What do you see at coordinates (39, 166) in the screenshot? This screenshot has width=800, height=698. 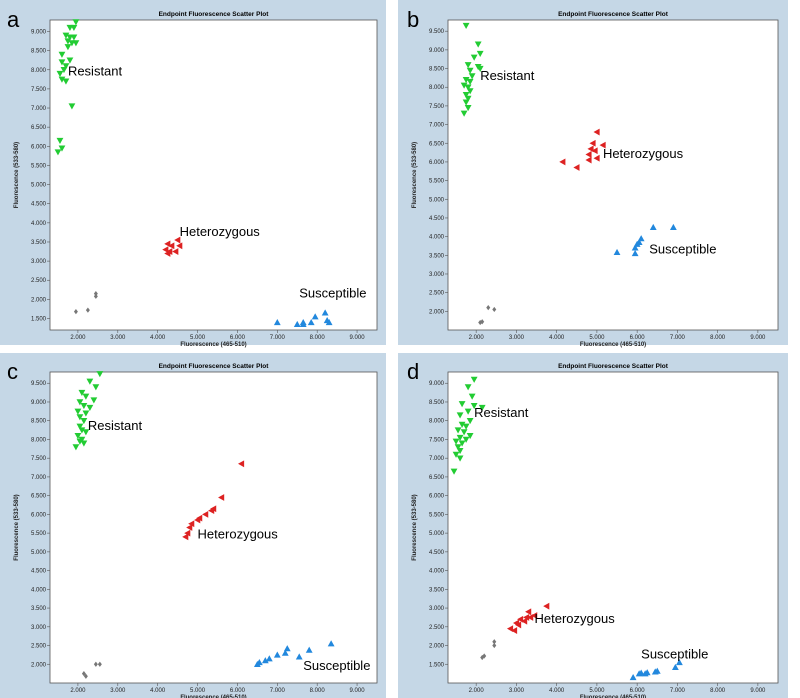 I see `y-tick-label: 5.500` at bounding box center [39, 166].